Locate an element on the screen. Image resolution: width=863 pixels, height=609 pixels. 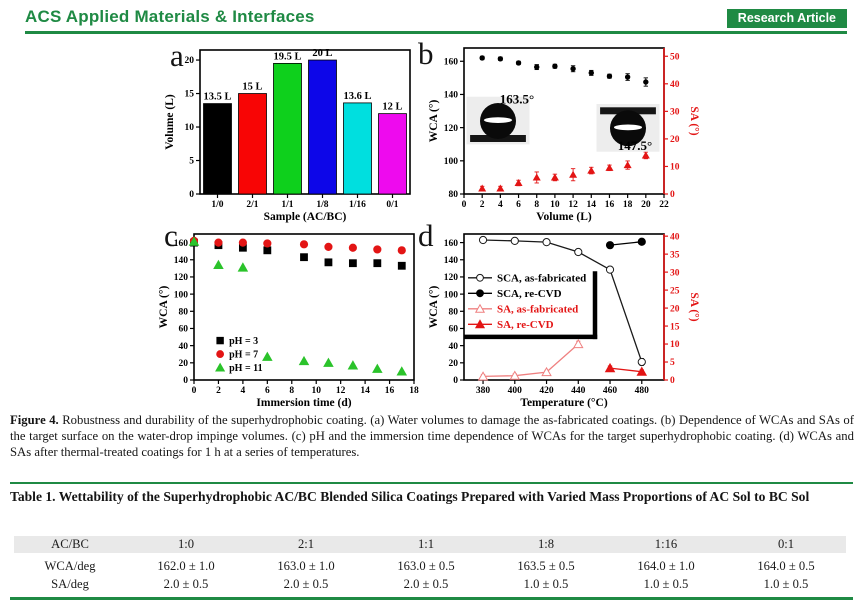
svg-text: 1/8 is located at coordinates (322, 205).